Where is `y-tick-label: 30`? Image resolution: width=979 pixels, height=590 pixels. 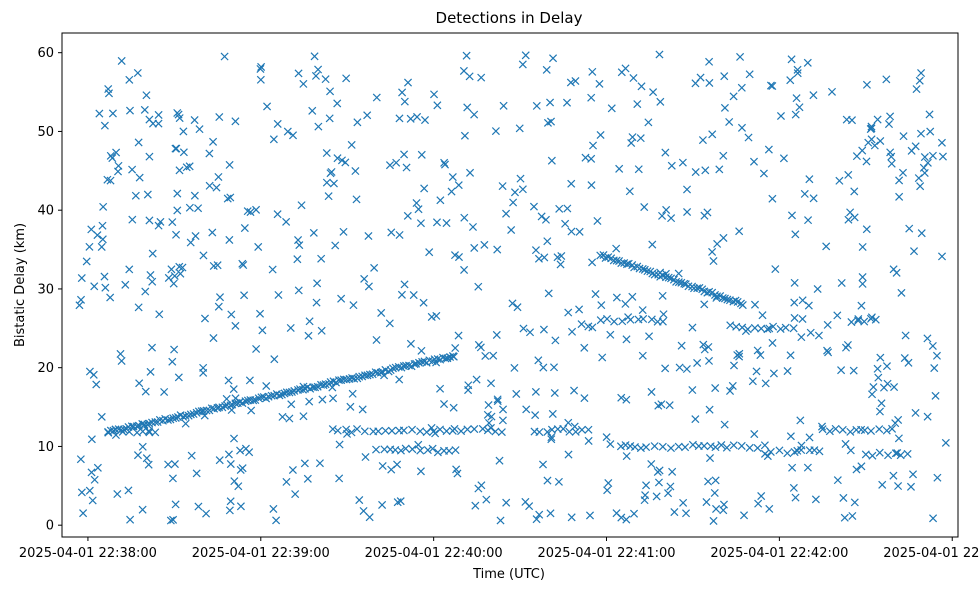 y-tick-label: 30 is located at coordinates (45, 289).